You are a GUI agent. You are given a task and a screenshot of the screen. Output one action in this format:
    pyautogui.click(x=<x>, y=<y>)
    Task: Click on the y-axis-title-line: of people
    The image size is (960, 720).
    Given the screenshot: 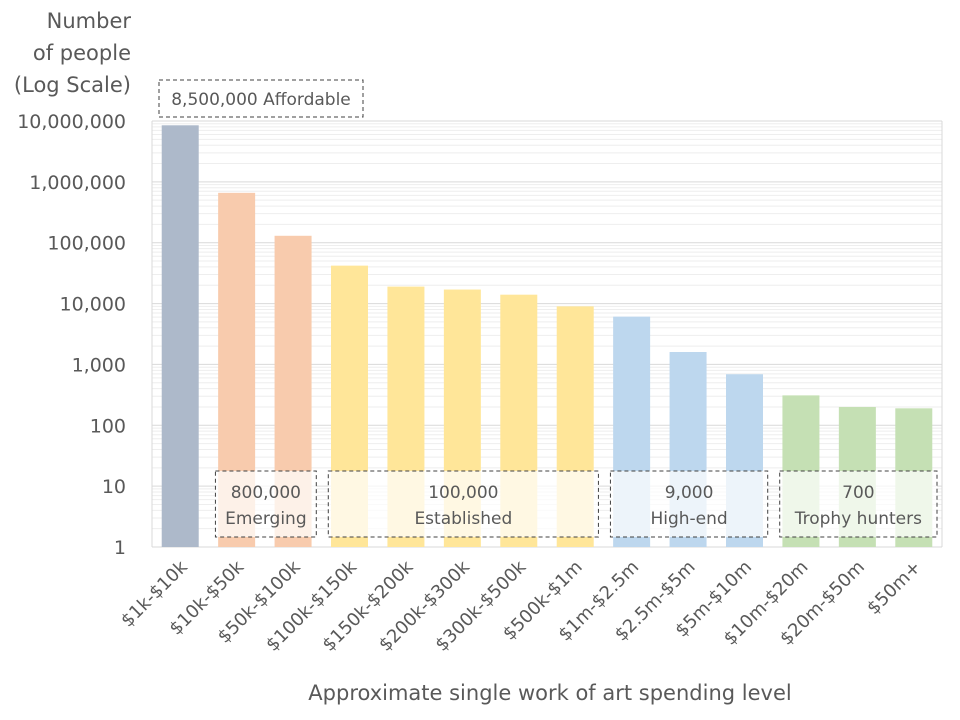 What is the action you would take?
    pyautogui.click(x=82, y=53)
    